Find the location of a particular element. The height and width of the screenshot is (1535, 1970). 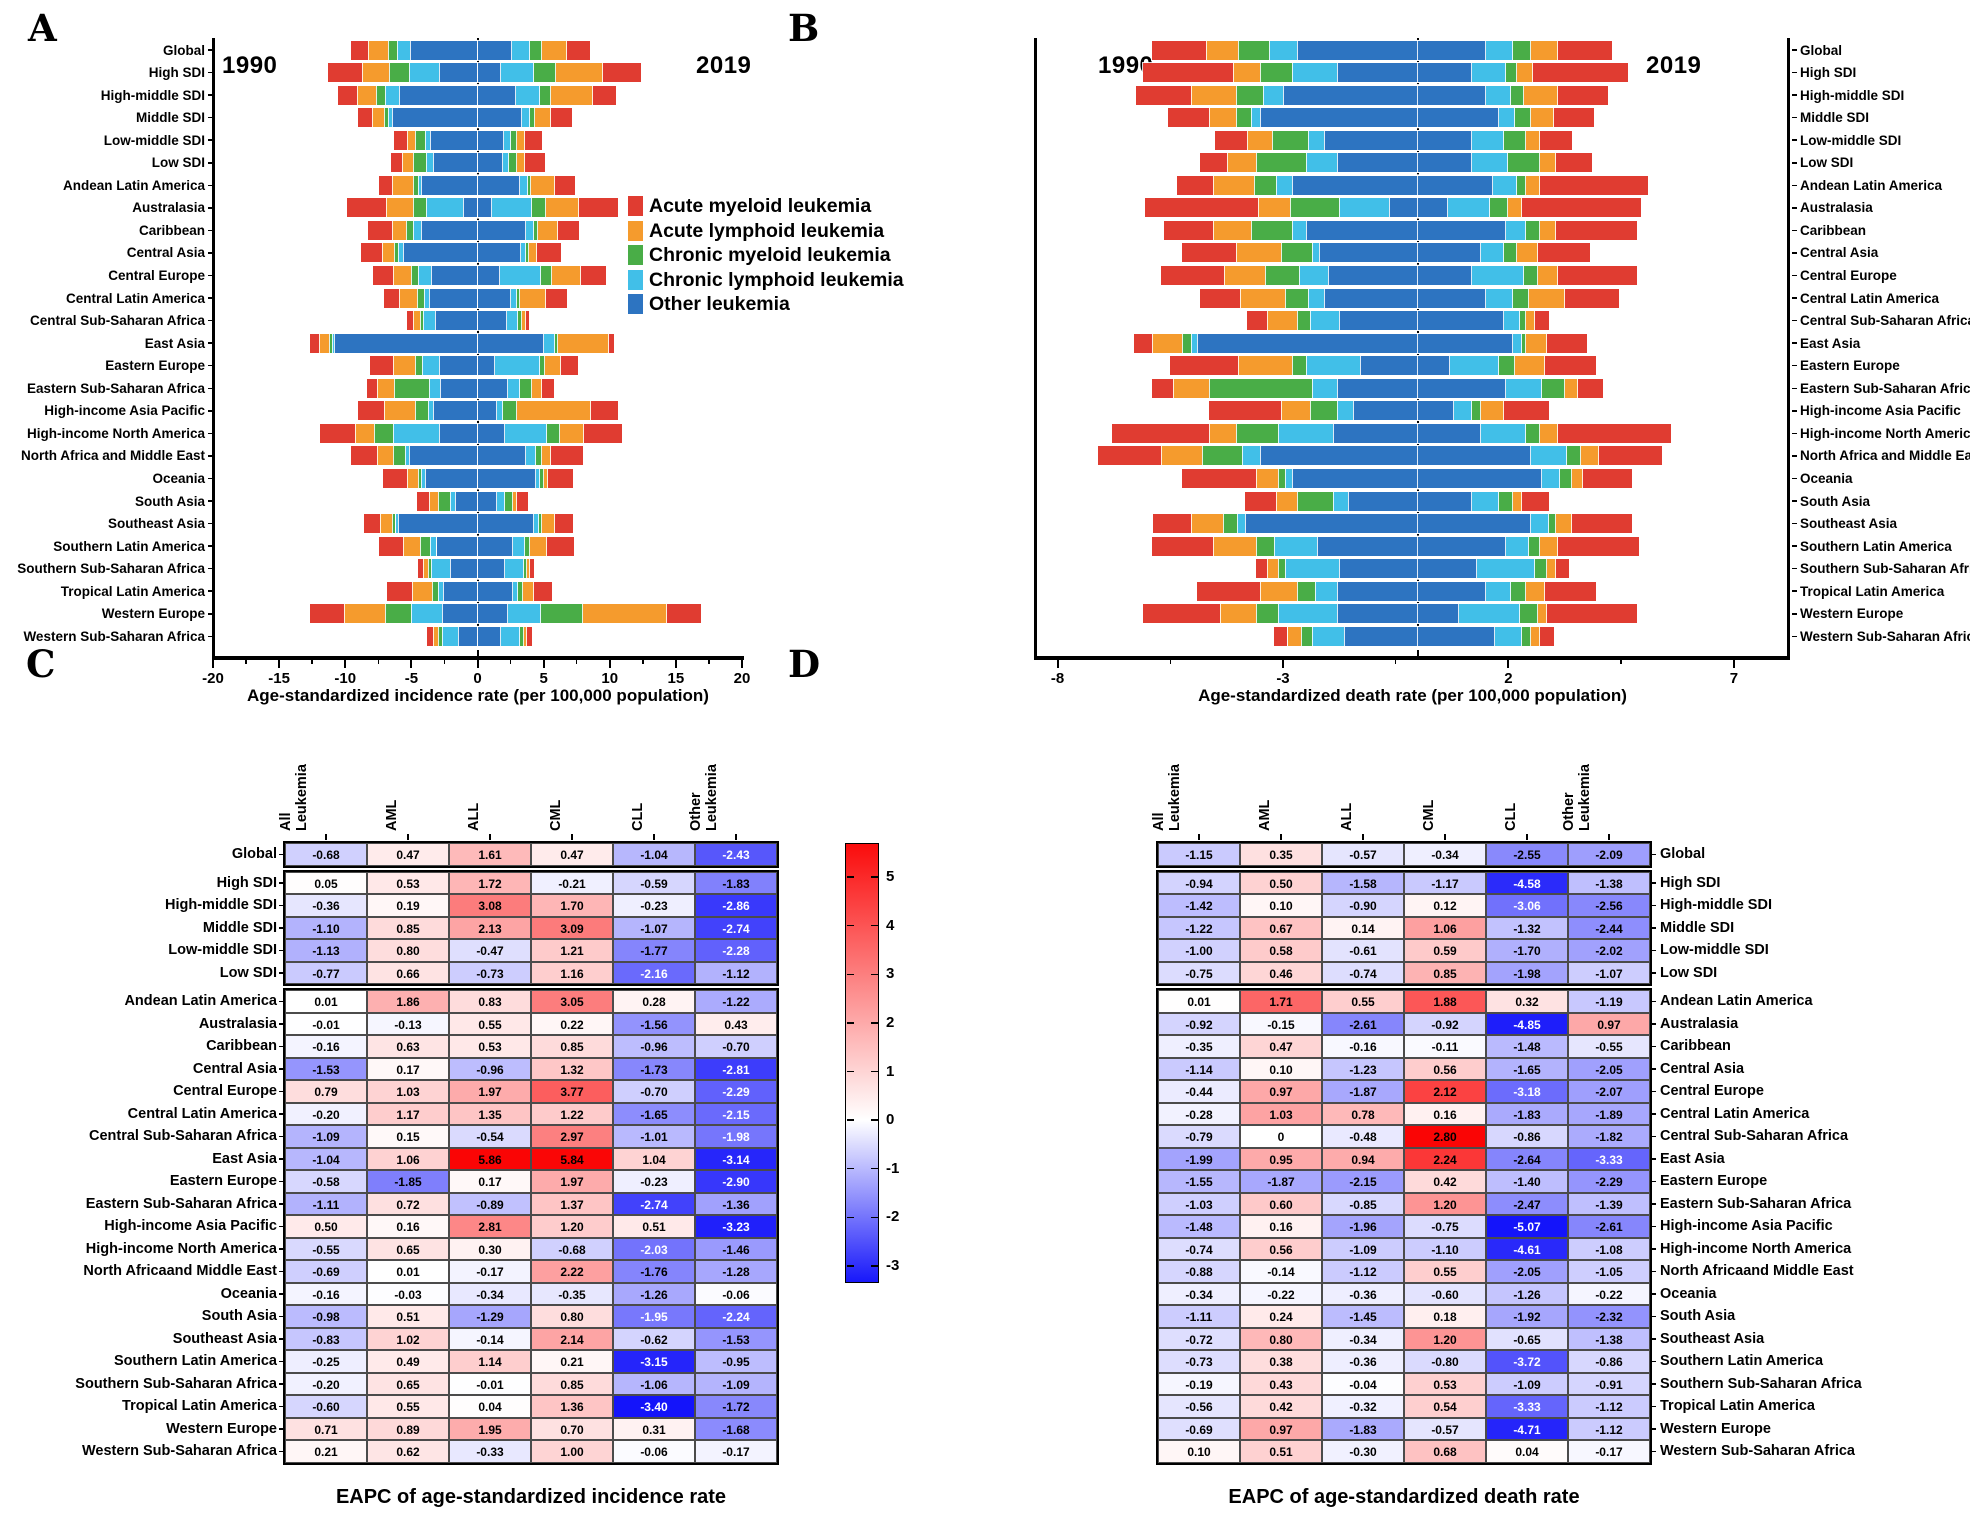

heatmap-cell: -1.14 is located at coordinates (1199, 1068).